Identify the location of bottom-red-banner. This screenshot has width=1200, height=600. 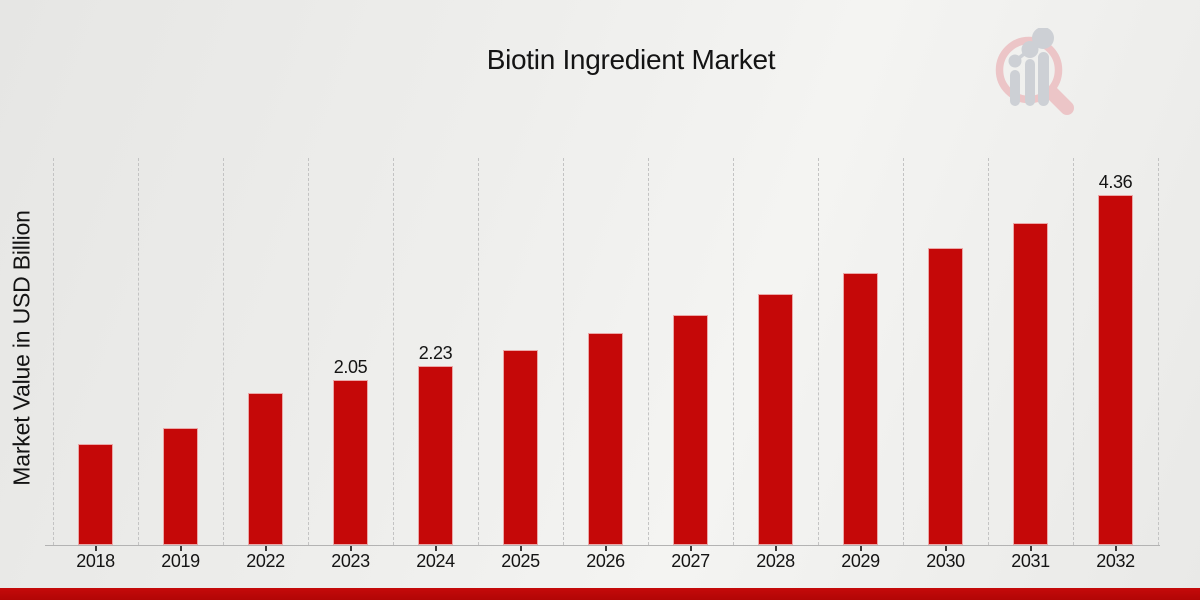
(600, 594).